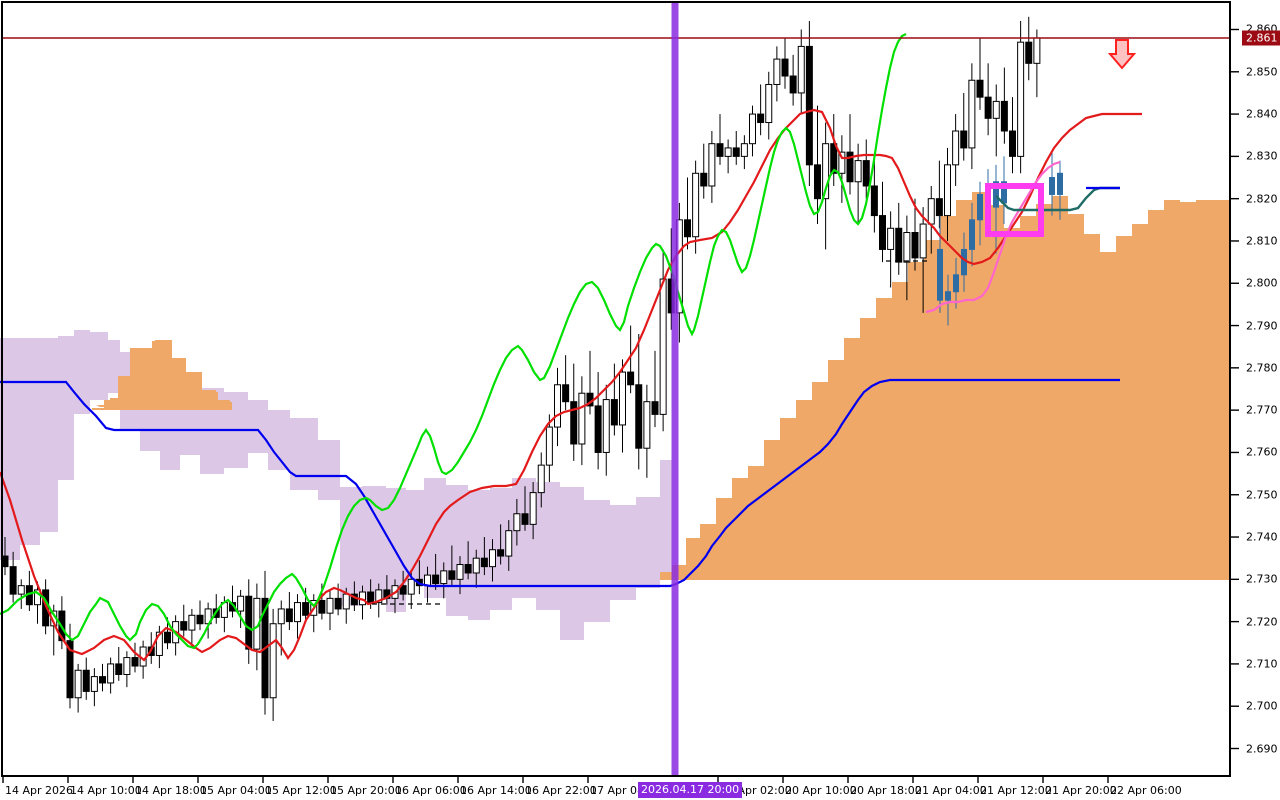 Image resolution: width=1280 pixels, height=800 pixels. Describe the element at coordinates (1000, 239) in the screenshot. I see `secondary-candlestick-series` at that location.